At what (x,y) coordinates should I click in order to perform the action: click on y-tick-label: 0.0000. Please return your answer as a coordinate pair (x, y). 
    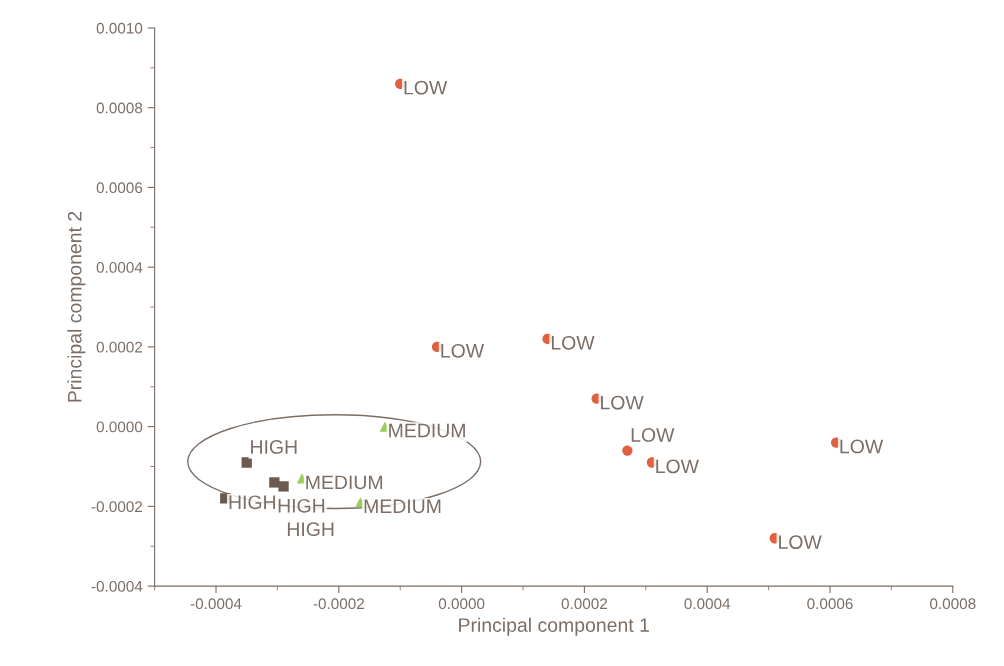
    Looking at the image, I should click on (119, 427).